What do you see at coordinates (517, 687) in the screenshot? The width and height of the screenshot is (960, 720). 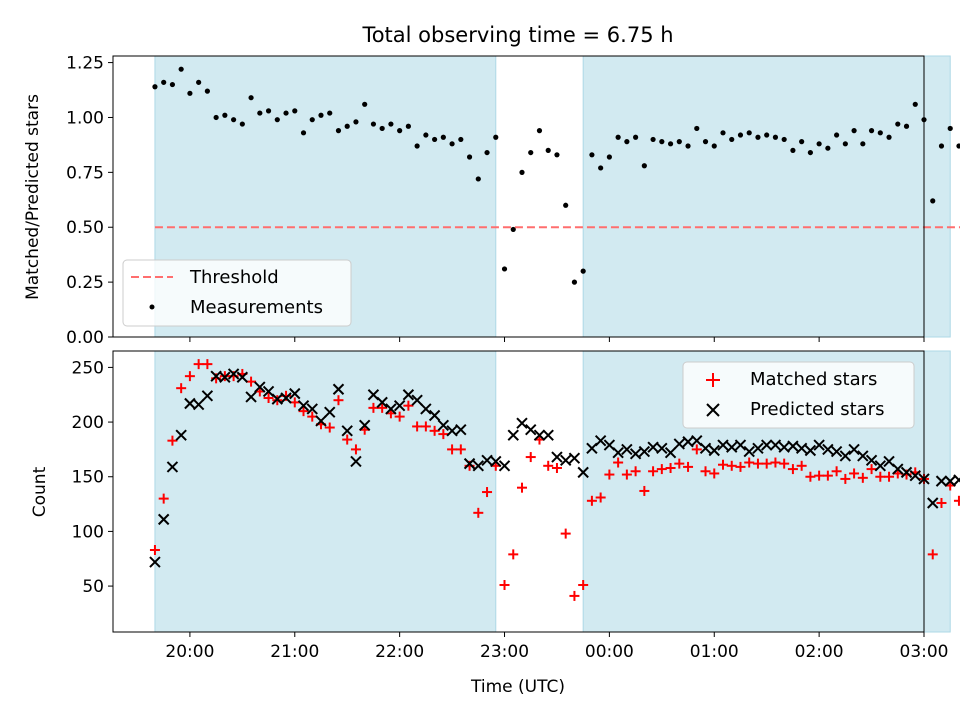 I see `x-axis-label: Time (UTC)` at bounding box center [517, 687].